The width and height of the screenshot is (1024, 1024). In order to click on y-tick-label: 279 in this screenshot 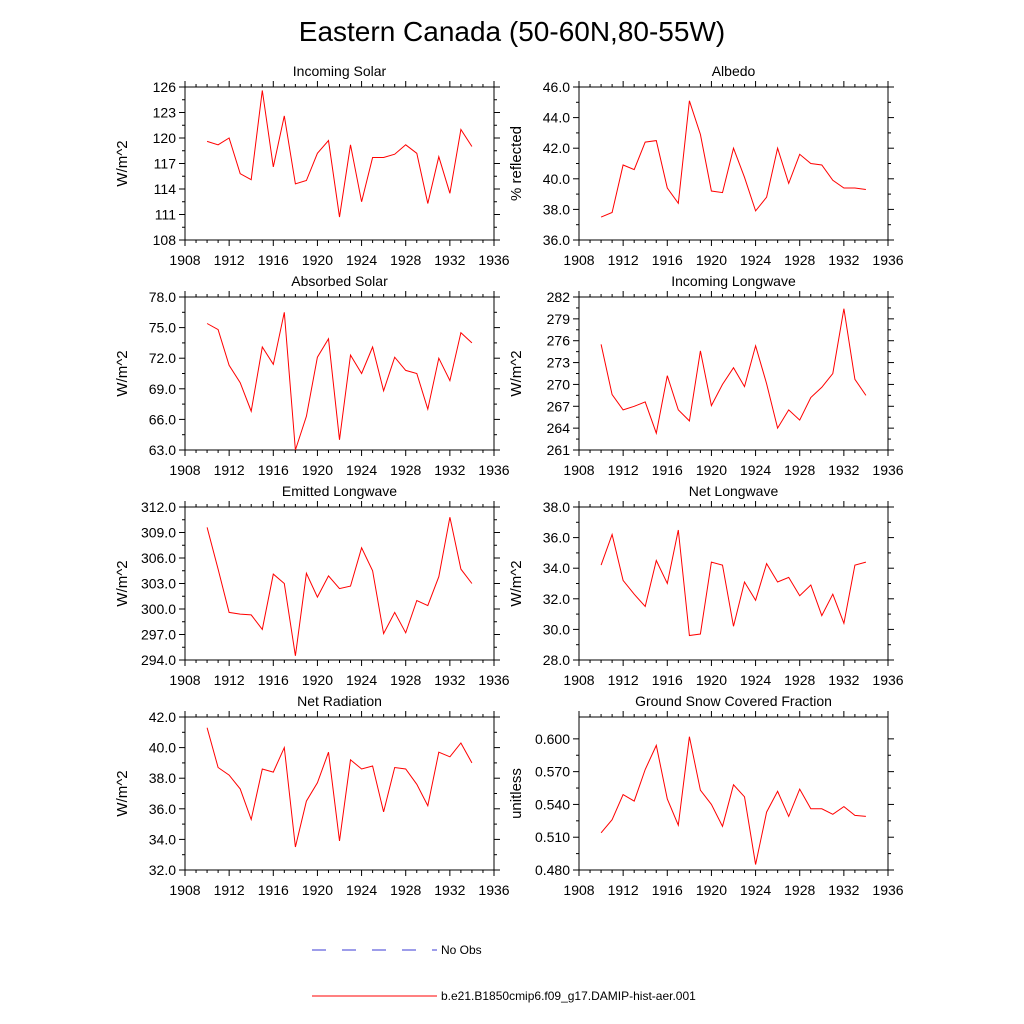, I will do `click(559, 319)`.